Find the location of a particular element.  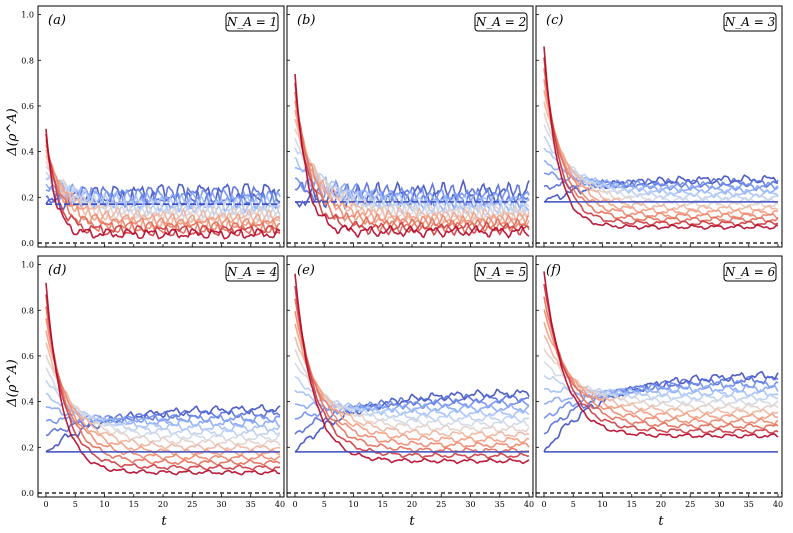

x-tick-label: 5 is located at coordinates (75, 504).